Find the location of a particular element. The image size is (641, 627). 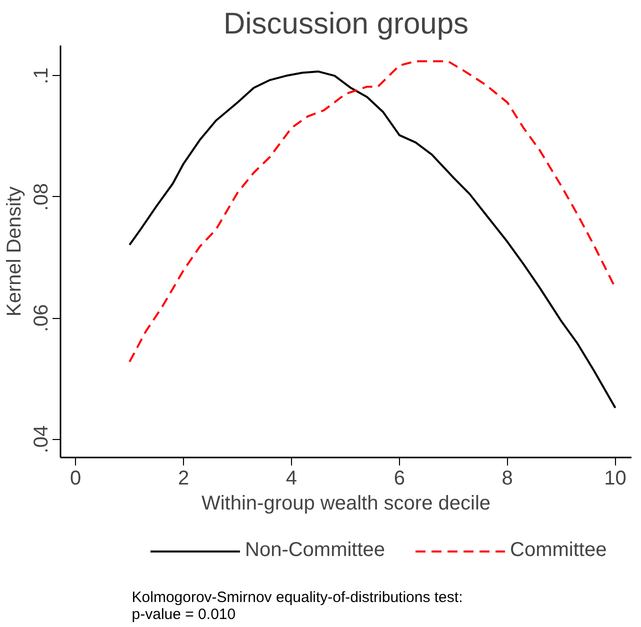

x-tick-label: 2 is located at coordinates (184, 479).